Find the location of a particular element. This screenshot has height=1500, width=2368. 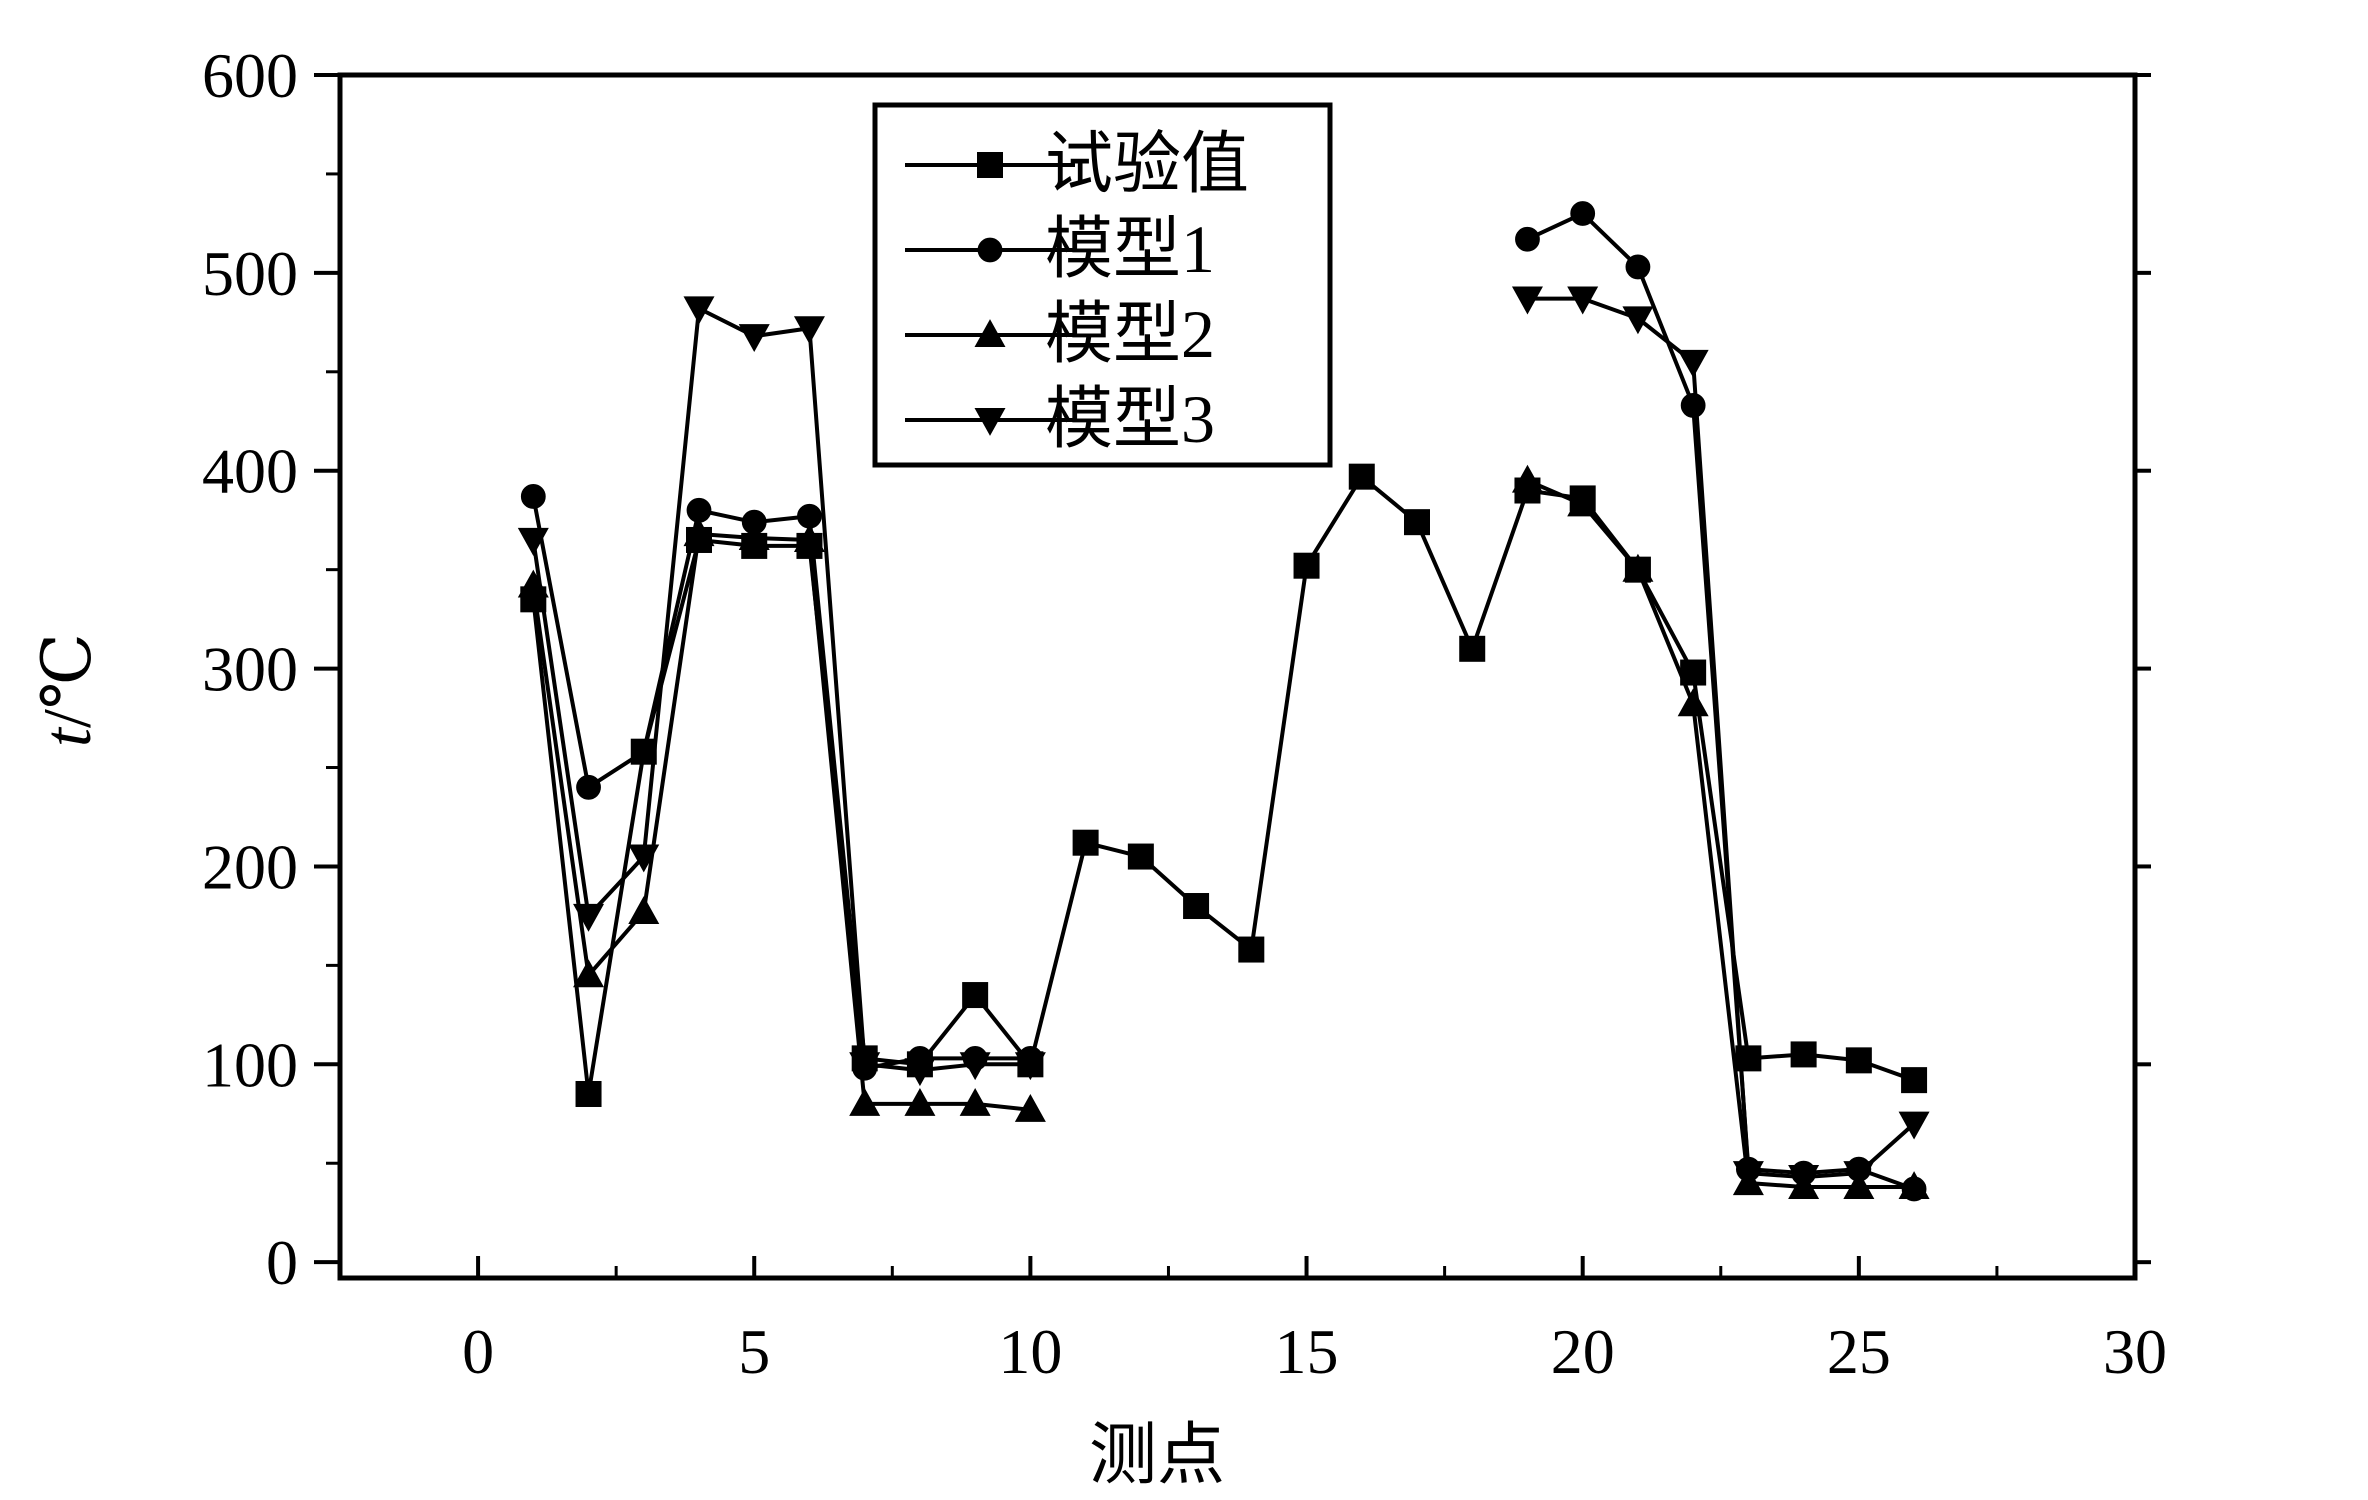

y-axis-title-symbol: t is located at coordinates (67, 736).